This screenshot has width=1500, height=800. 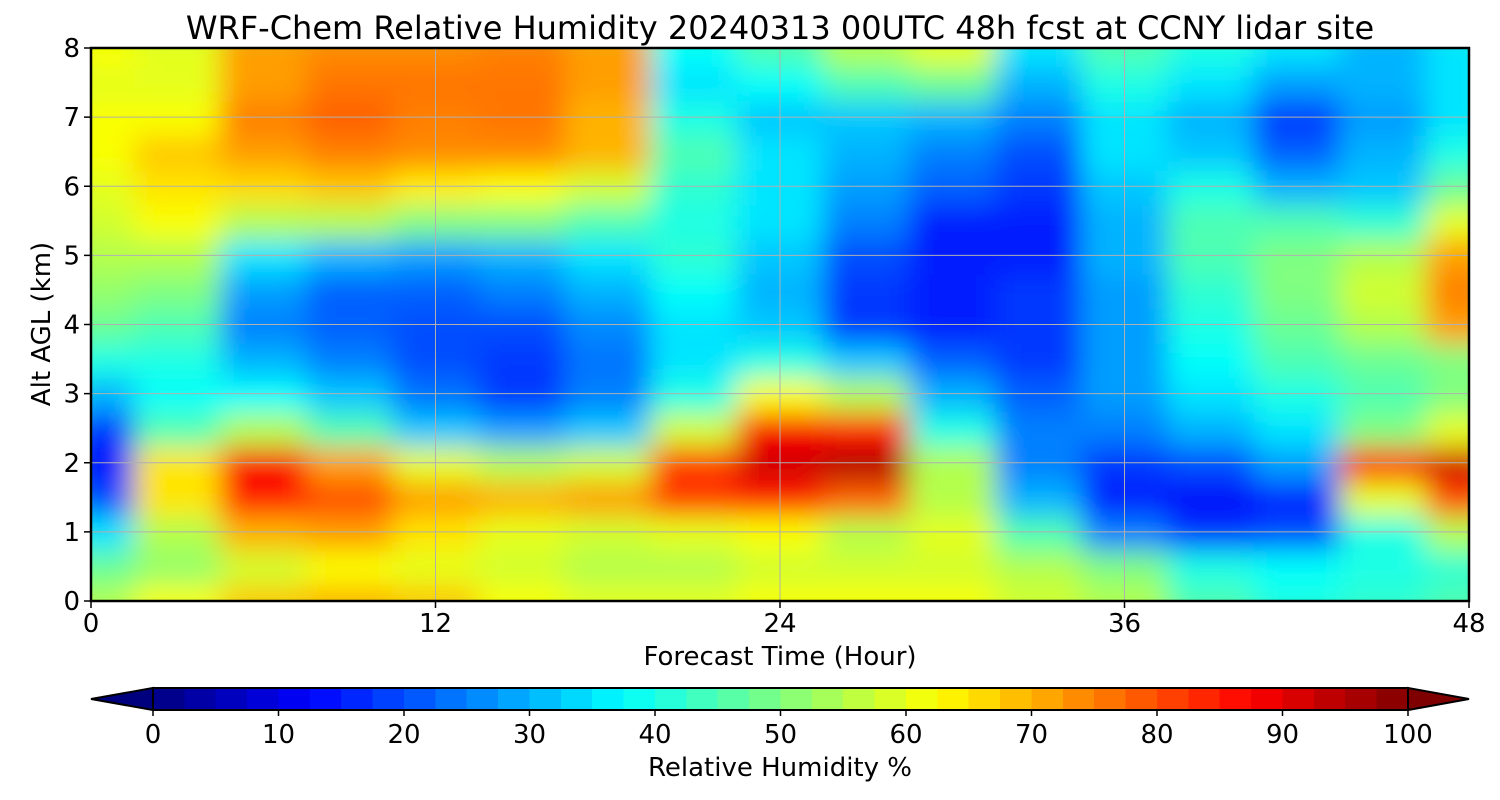 What do you see at coordinates (1438, 699) in the screenshot?
I see `colorbar-extend-high` at bounding box center [1438, 699].